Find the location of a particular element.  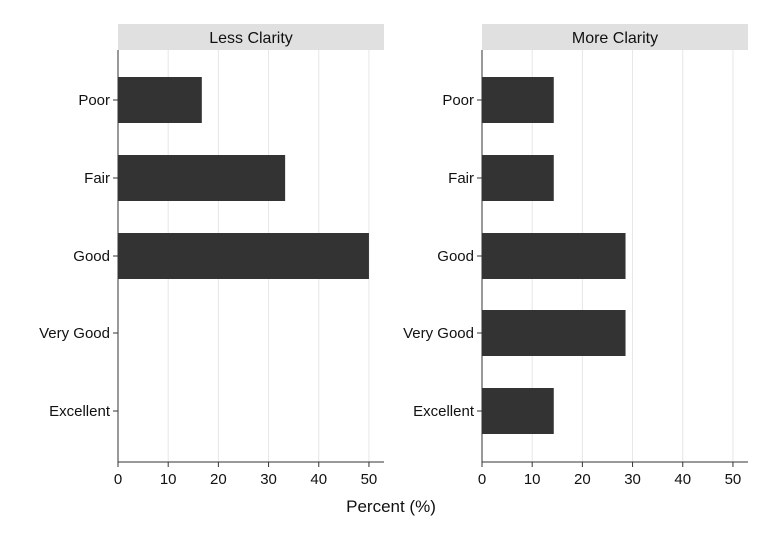

x-axis-title: Percent (%) is located at coordinates (391, 506).